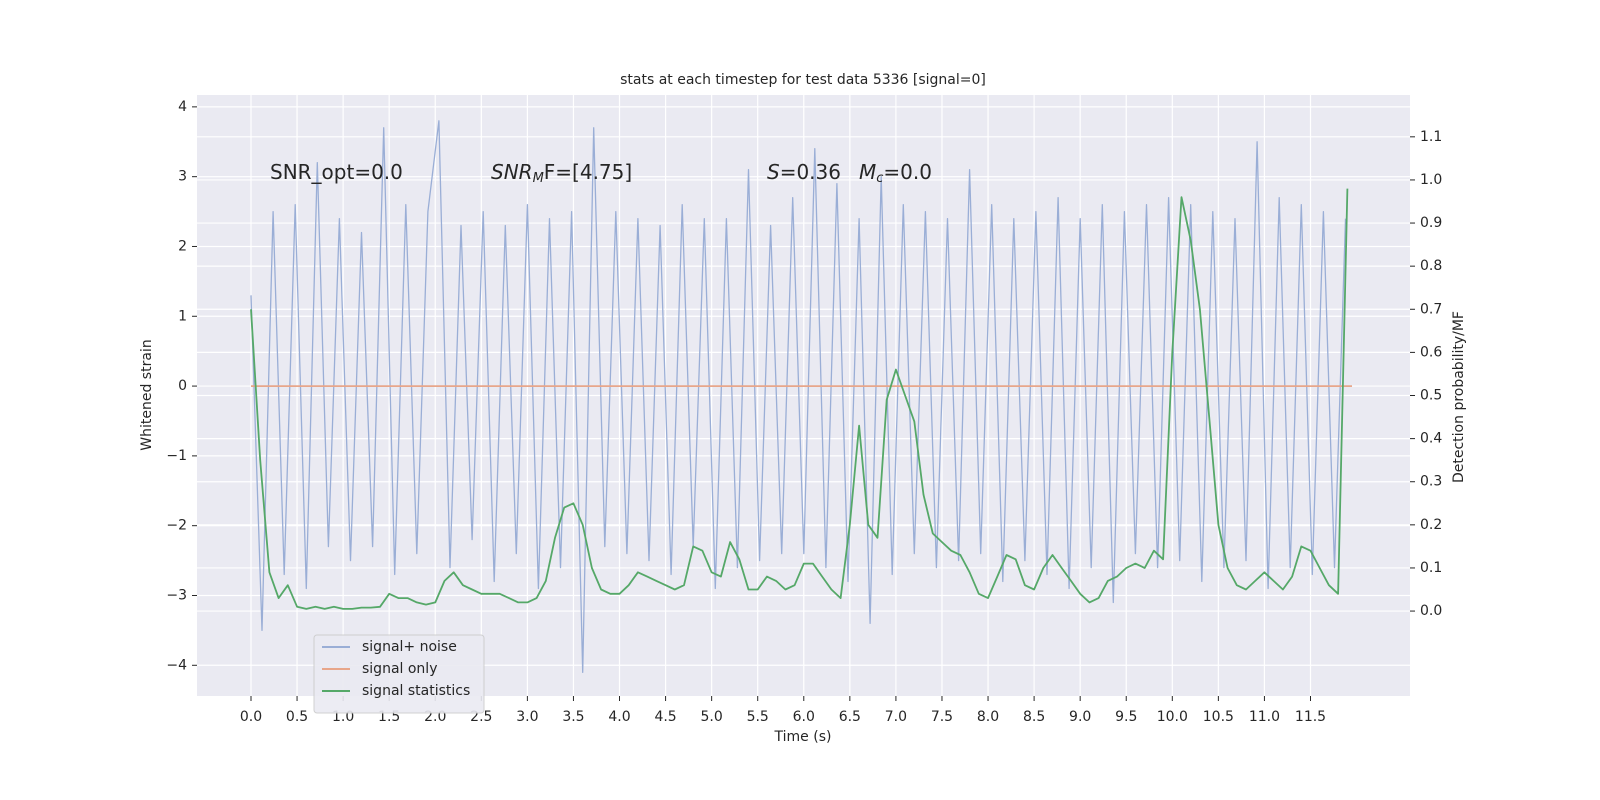 This screenshot has height=800, width=1600. Describe the element at coordinates (1034, 717) in the screenshot. I see `x-tick-label: 8.5` at that location.